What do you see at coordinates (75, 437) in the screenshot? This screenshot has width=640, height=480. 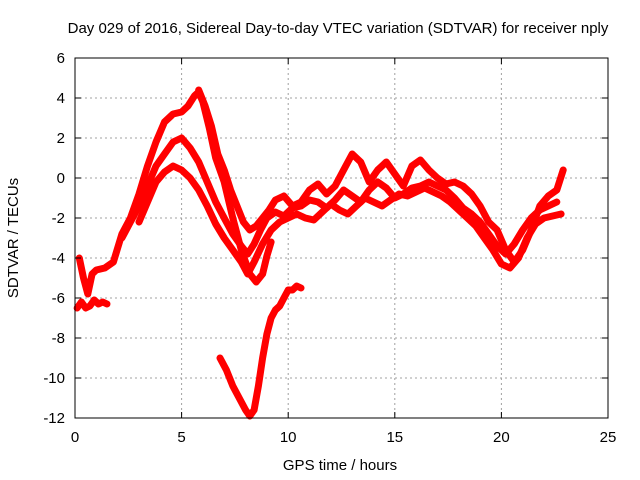 I see `x-tick-label: 0` at bounding box center [75, 437].